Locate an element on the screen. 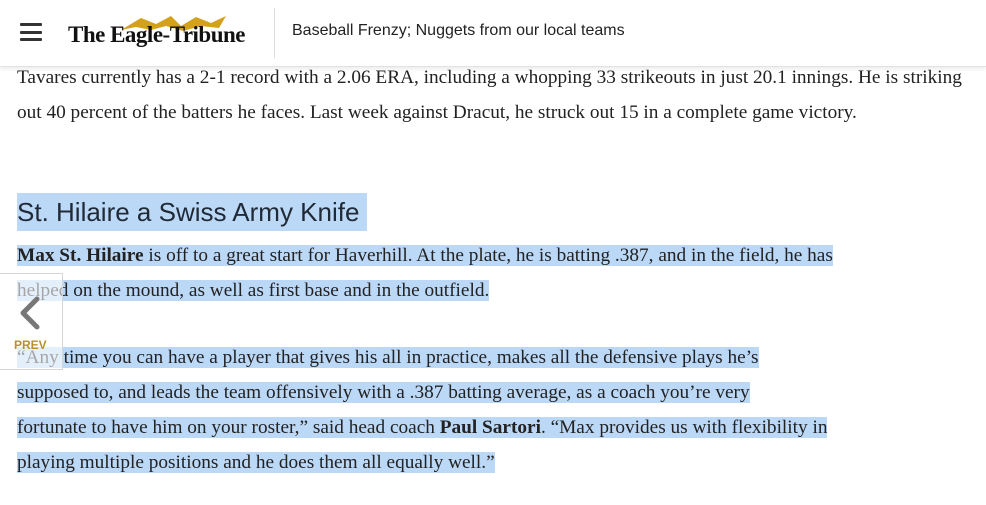 This screenshot has height=505, width=986. p3-line3b-text: . “Max provides us with flexibility in is located at coordinates (684, 427).